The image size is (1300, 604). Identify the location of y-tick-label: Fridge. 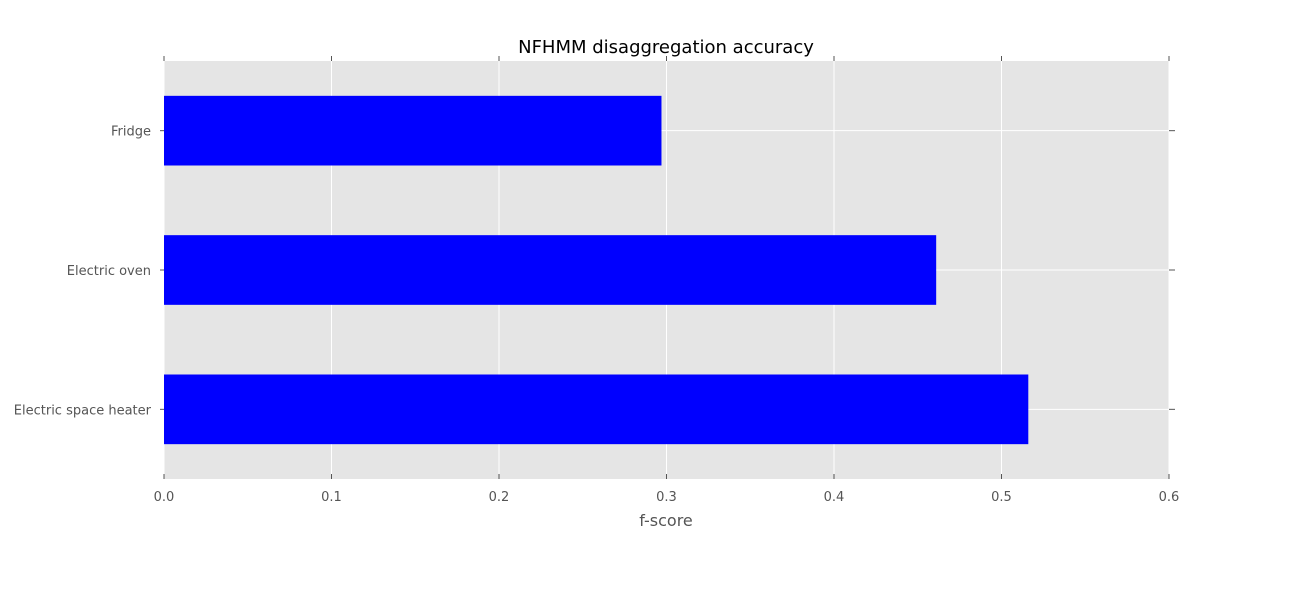
(131, 132).